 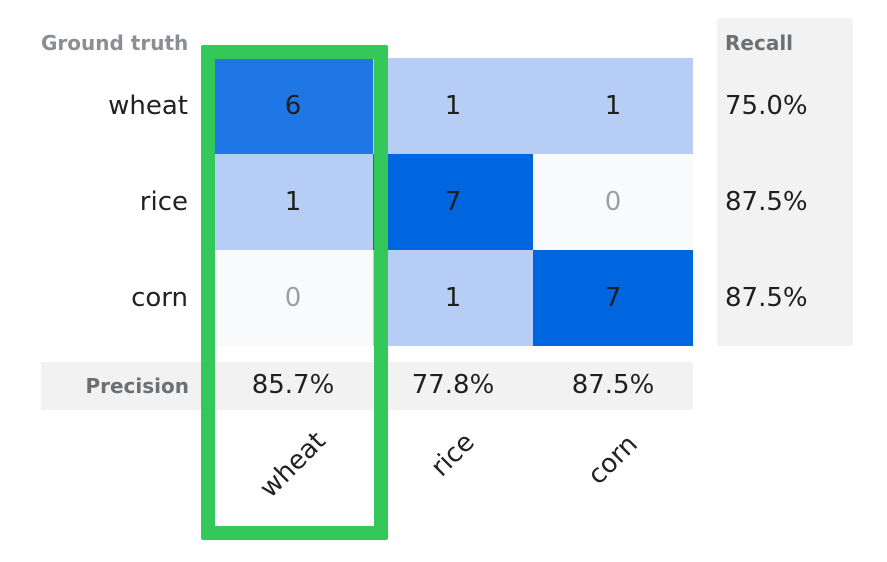 What do you see at coordinates (453, 455) in the screenshot?
I see `col-label-rice: rice` at bounding box center [453, 455].